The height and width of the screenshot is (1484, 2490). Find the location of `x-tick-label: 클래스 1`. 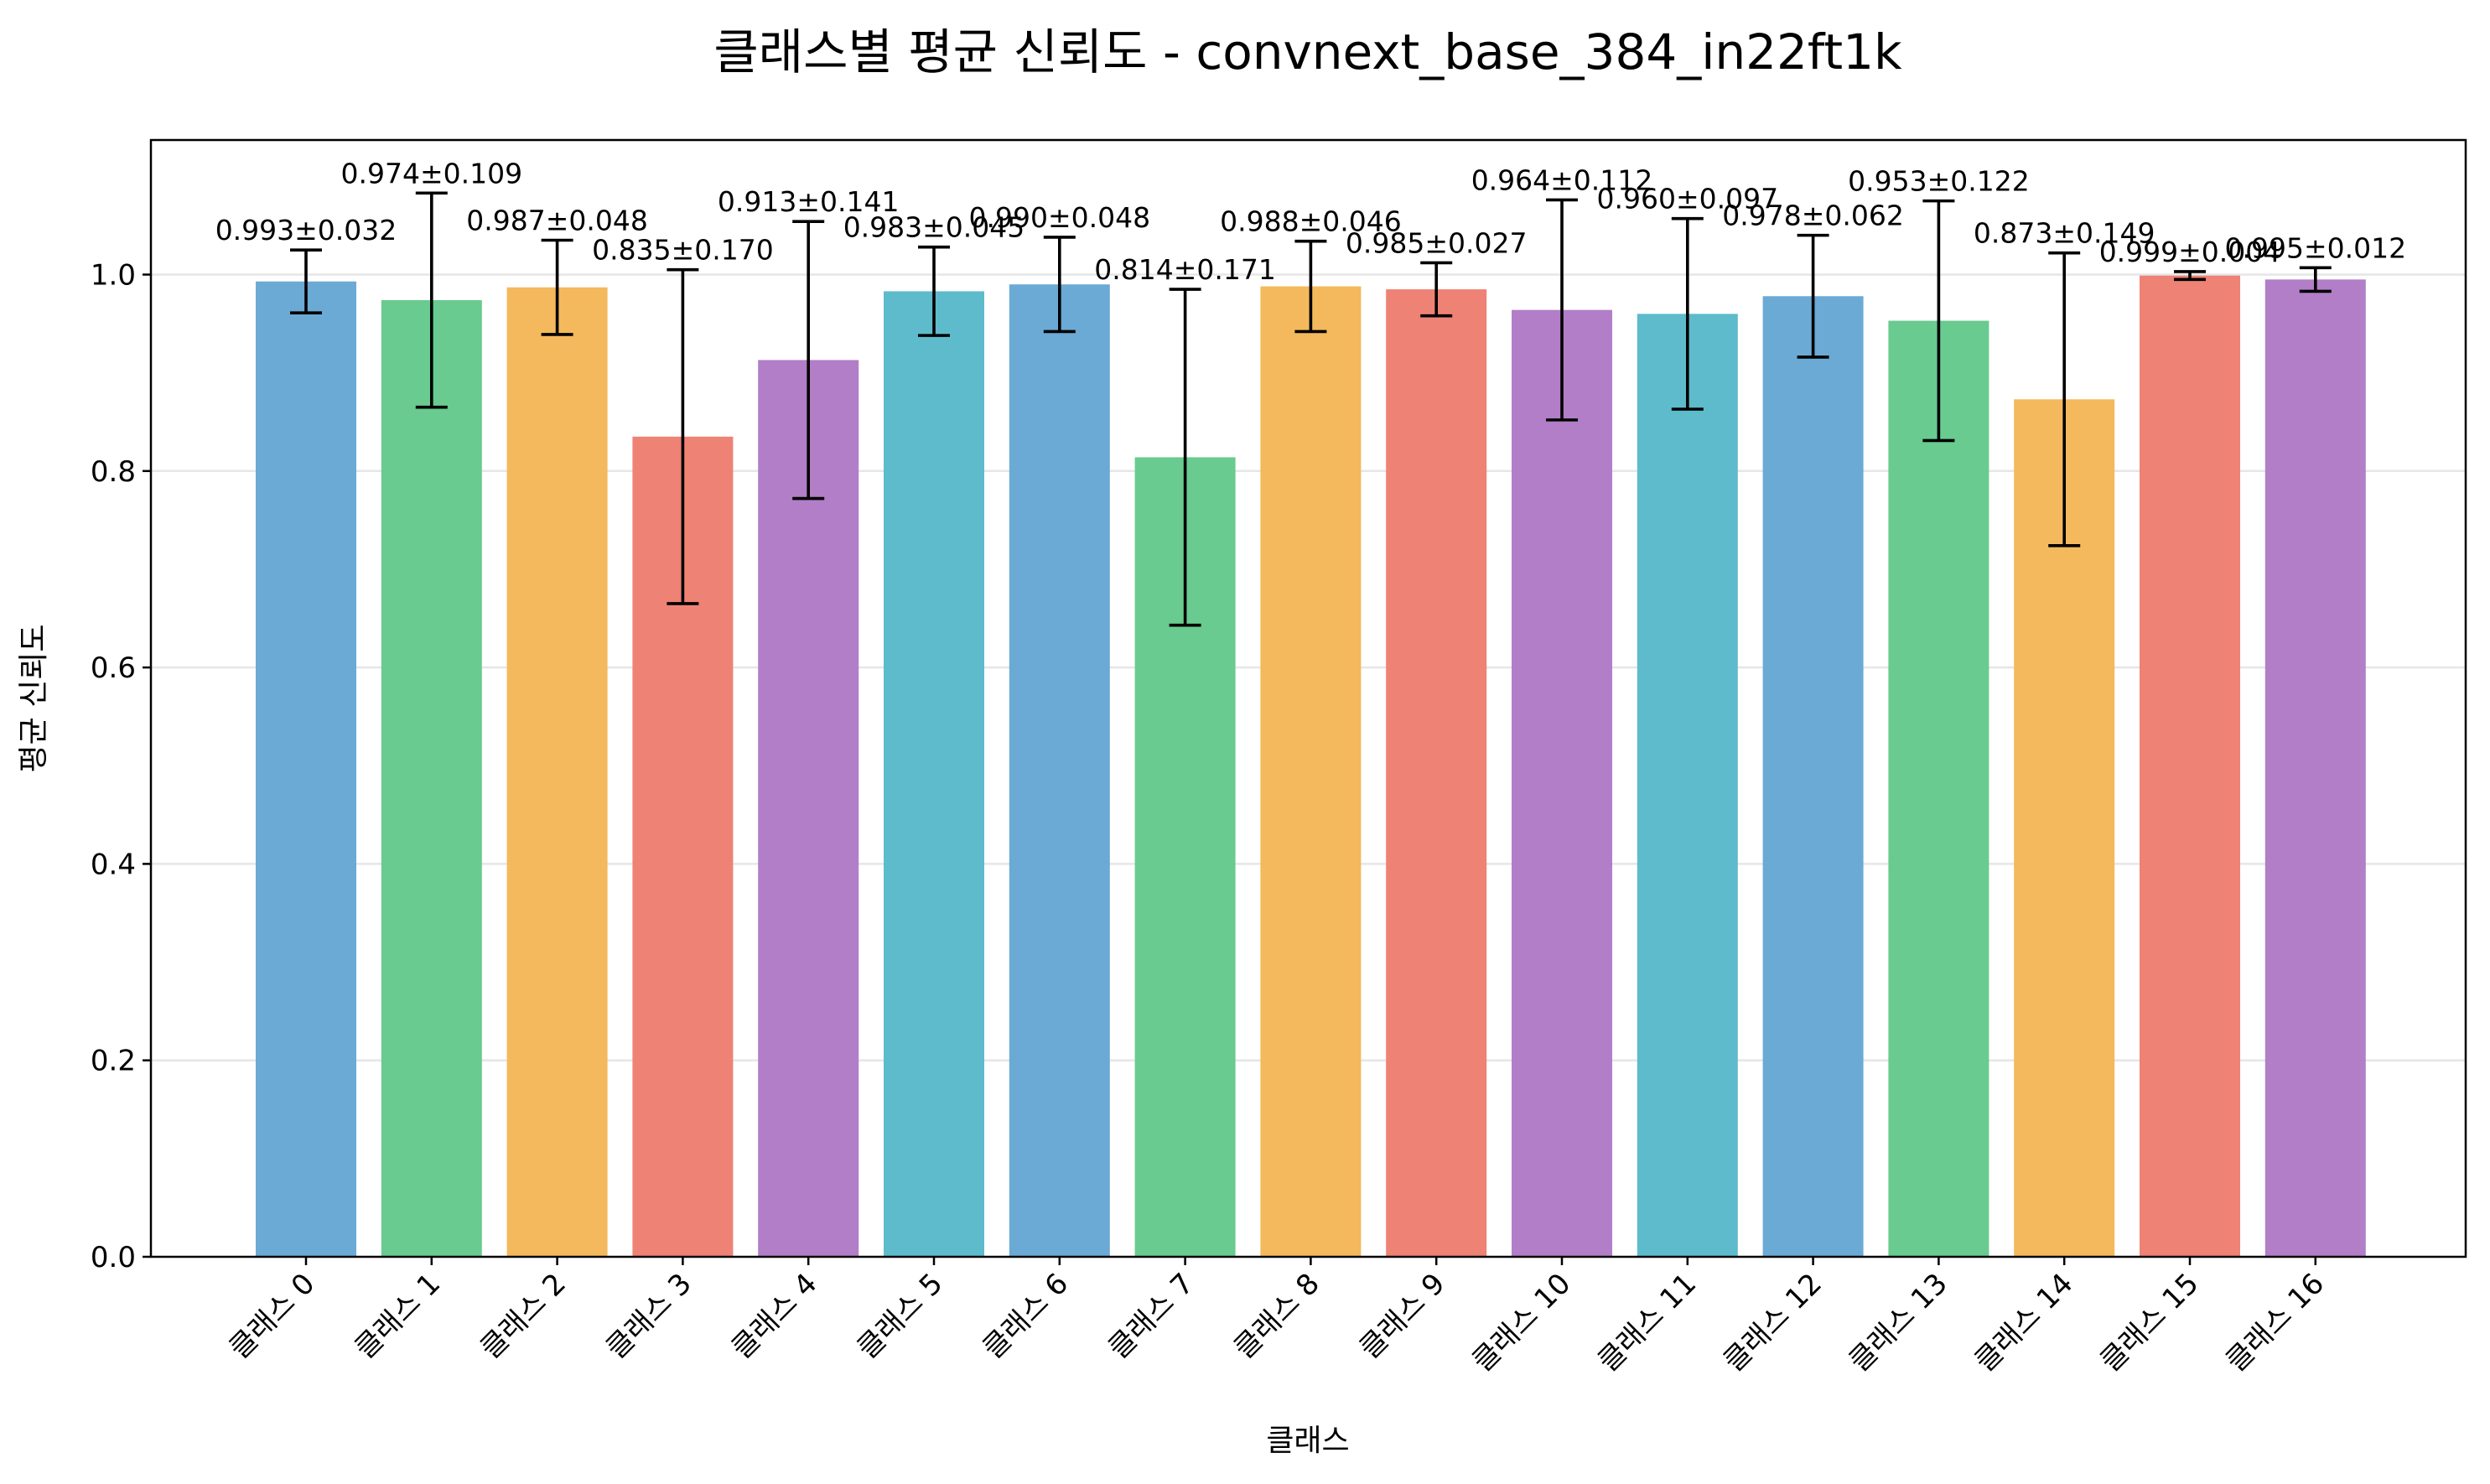

x-tick-label: 클래스 1 is located at coordinates (398, 1316).